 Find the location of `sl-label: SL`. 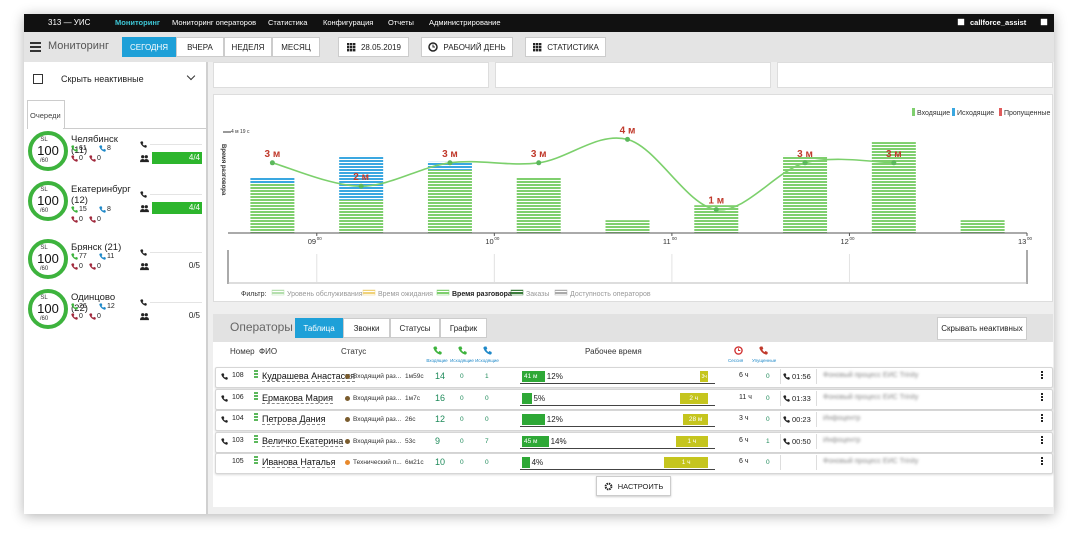

sl-label: SL is located at coordinates (44, 190).